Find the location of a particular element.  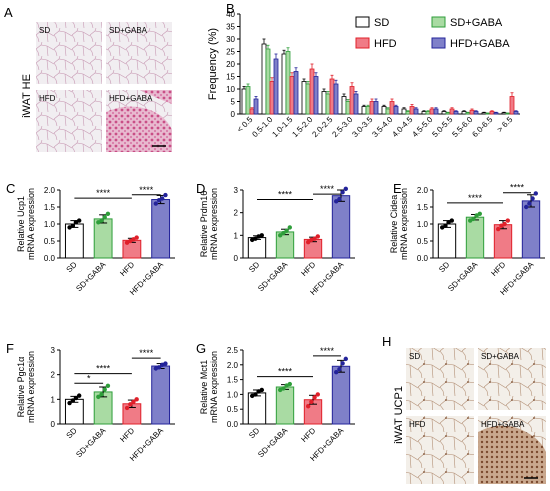

x-tick-label: 4.5-5.0 is located at coordinates (422, 127).